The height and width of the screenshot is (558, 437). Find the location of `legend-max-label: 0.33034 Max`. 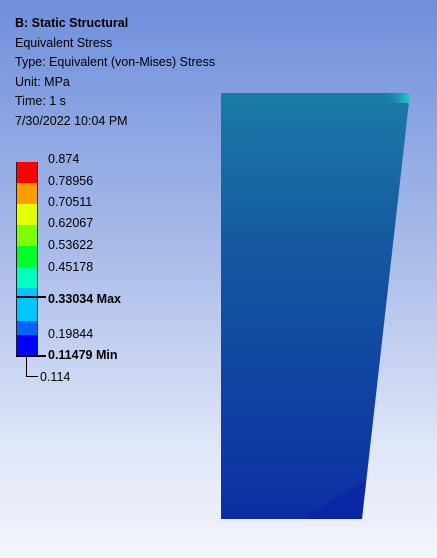

legend-max-label: 0.33034 Max is located at coordinates (84, 299).